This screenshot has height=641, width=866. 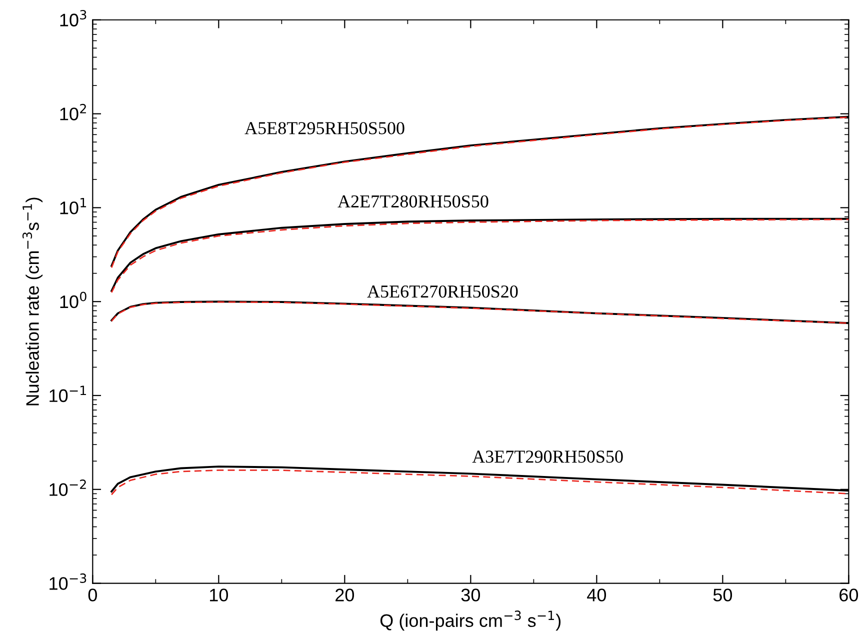 I want to click on annotation: A5E6T270RH50S20, so click(x=442, y=291).